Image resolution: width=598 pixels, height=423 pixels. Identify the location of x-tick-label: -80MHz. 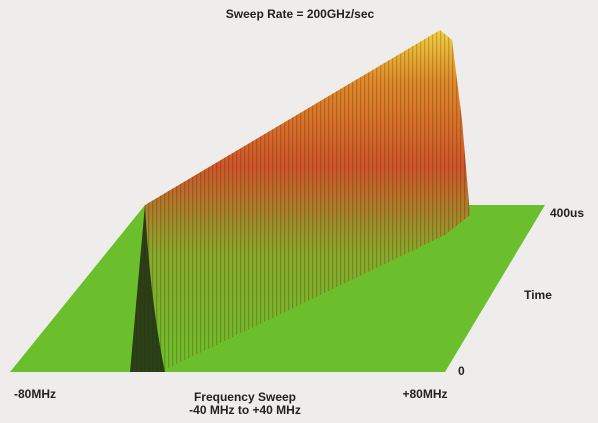
(35, 394).